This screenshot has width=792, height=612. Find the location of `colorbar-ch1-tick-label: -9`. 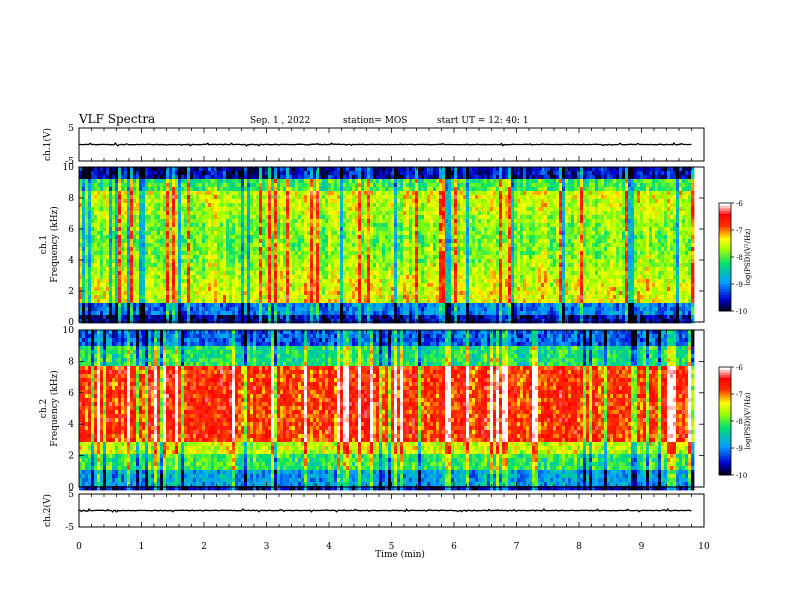

colorbar-ch1-tick-label: -9 is located at coordinates (739, 285).